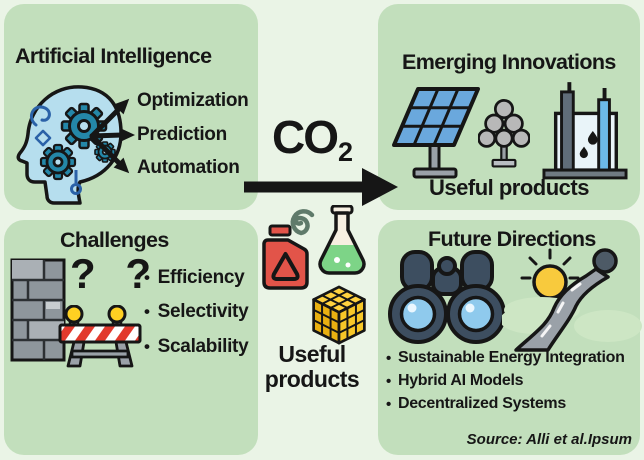 This screenshot has width=644, height=460. I want to click on binoculars-icon, so click(447, 297).